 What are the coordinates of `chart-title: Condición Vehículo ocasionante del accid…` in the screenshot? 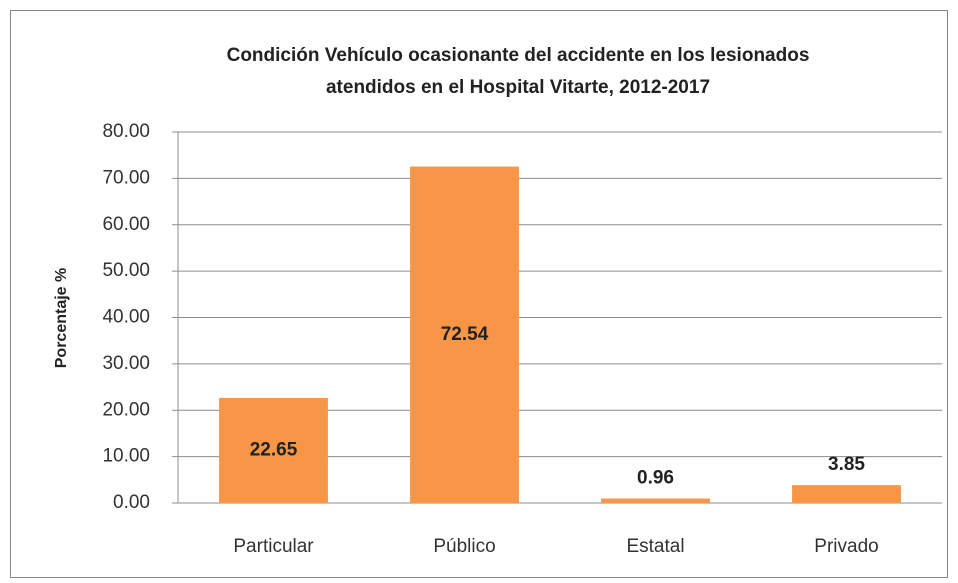 It's located at (518, 55).